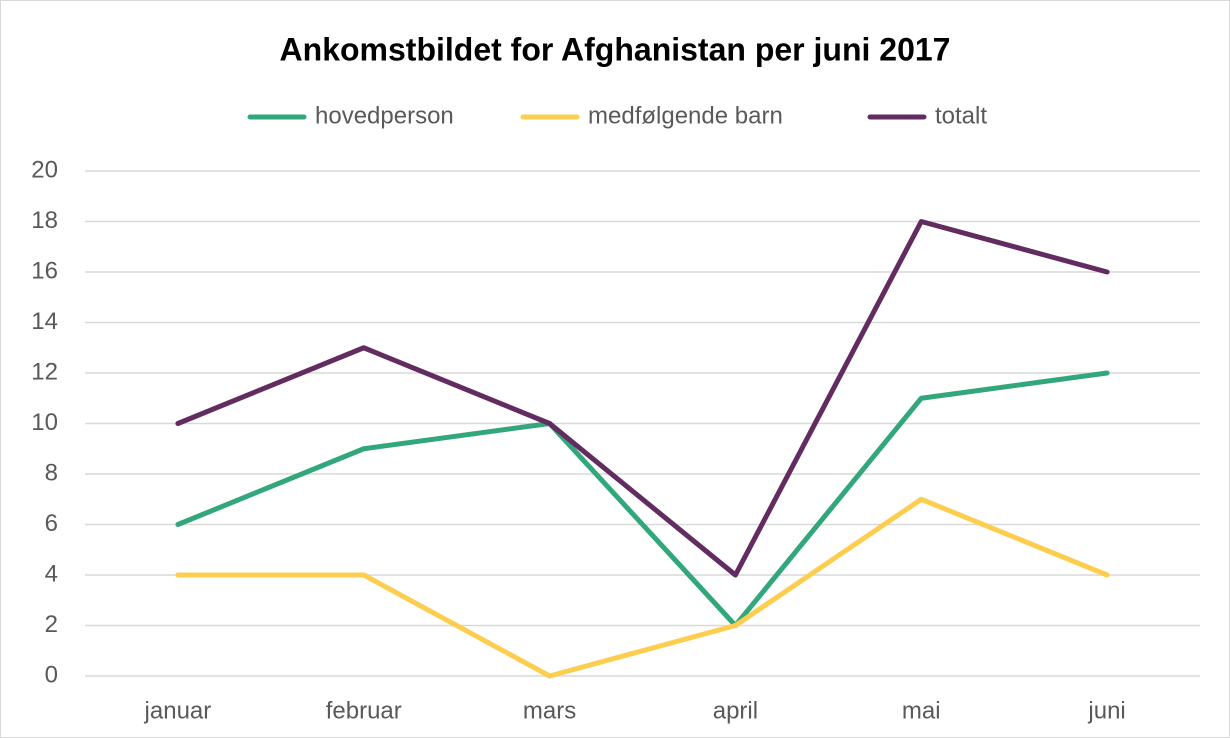 This screenshot has width=1230, height=738. What do you see at coordinates (178, 710) in the screenshot?
I see `x-tick-label: januar` at bounding box center [178, 710].